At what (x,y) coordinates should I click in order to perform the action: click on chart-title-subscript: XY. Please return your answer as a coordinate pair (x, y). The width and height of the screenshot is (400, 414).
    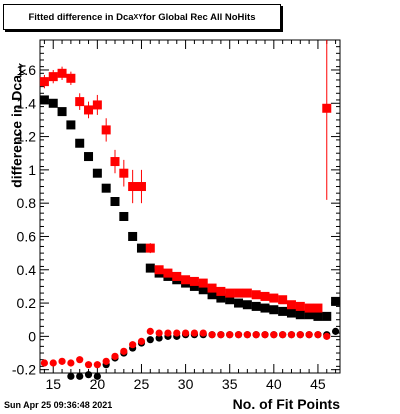
    Looking at the image, I should click on (138, 17).